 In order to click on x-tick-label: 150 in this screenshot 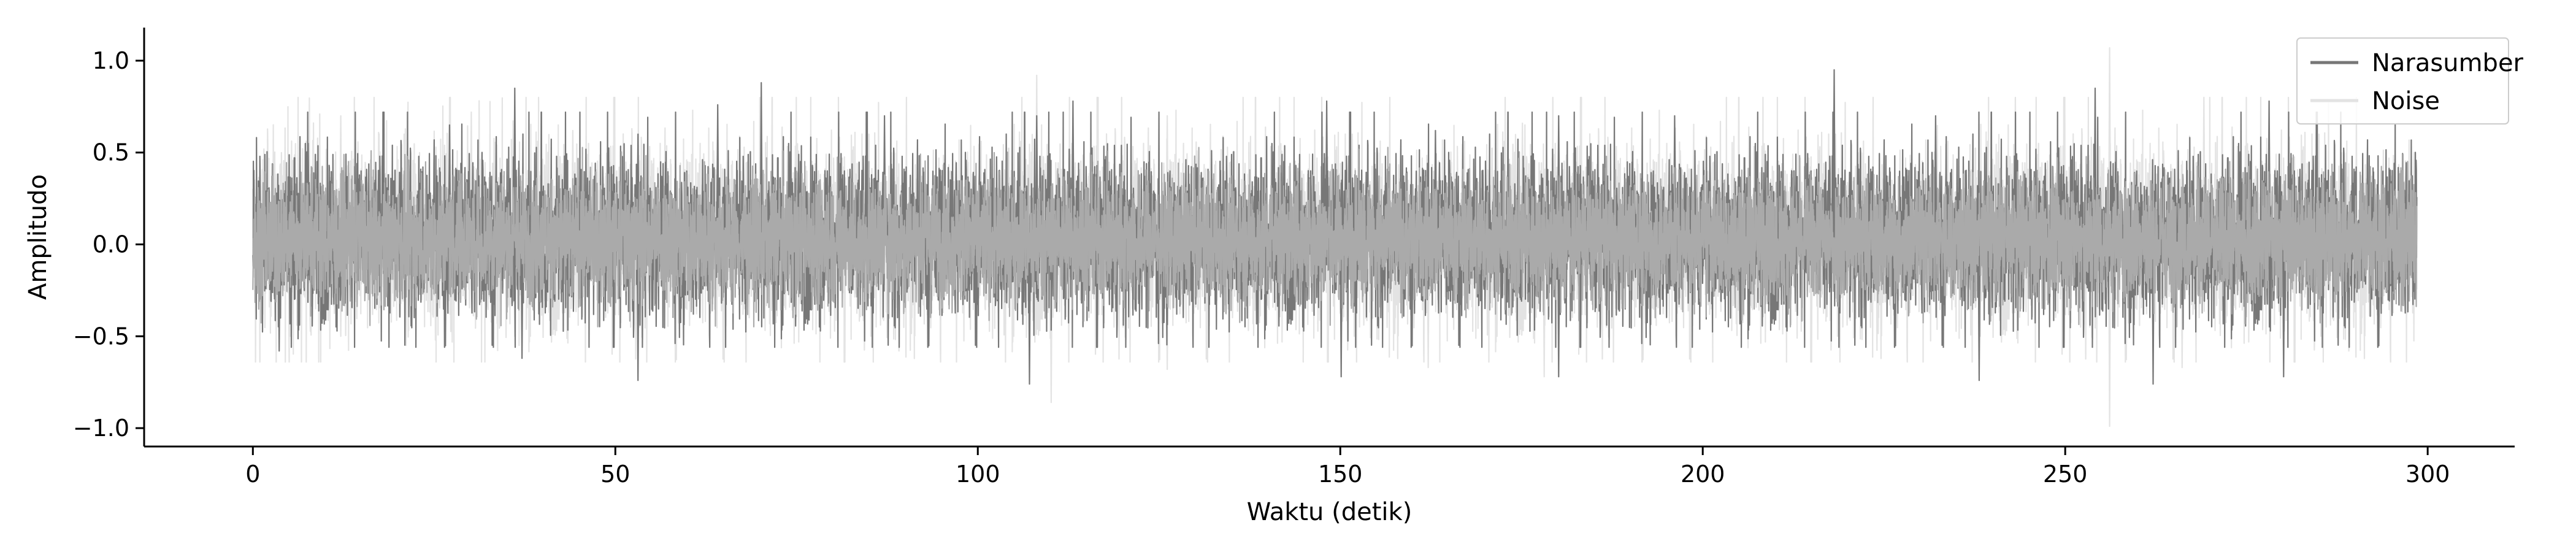, I will do `click(1340, 474)`.